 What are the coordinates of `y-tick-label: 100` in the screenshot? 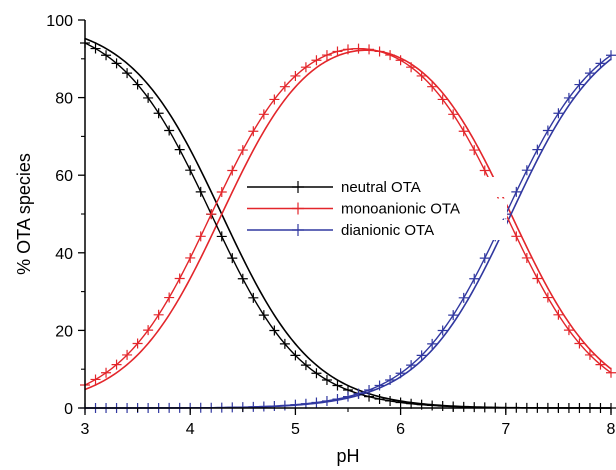 It's located at (59, 21).